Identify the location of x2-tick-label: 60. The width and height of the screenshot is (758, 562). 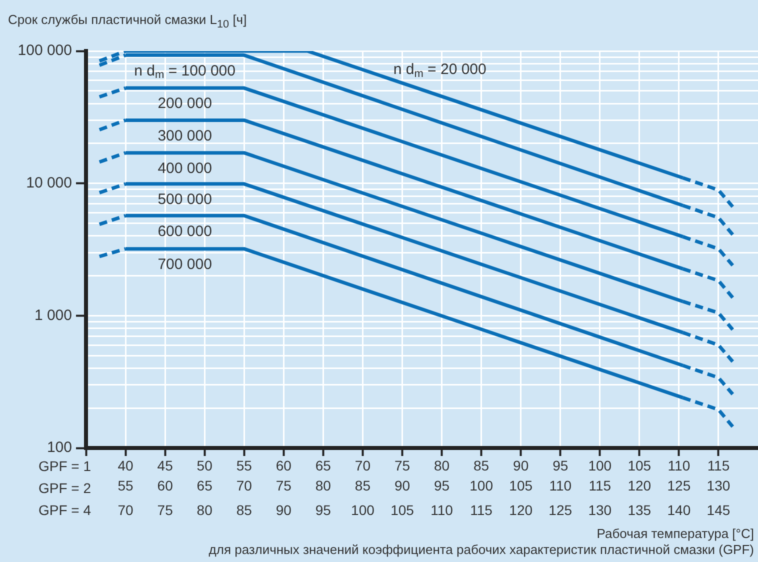
(165, 485).